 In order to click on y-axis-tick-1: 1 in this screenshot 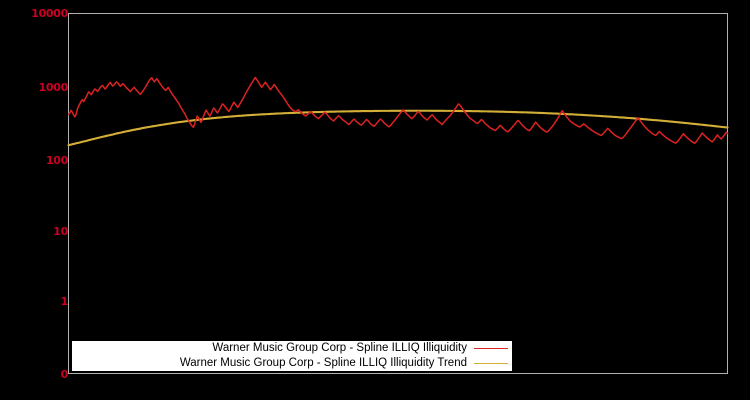, I will do `click(64, 301)`.